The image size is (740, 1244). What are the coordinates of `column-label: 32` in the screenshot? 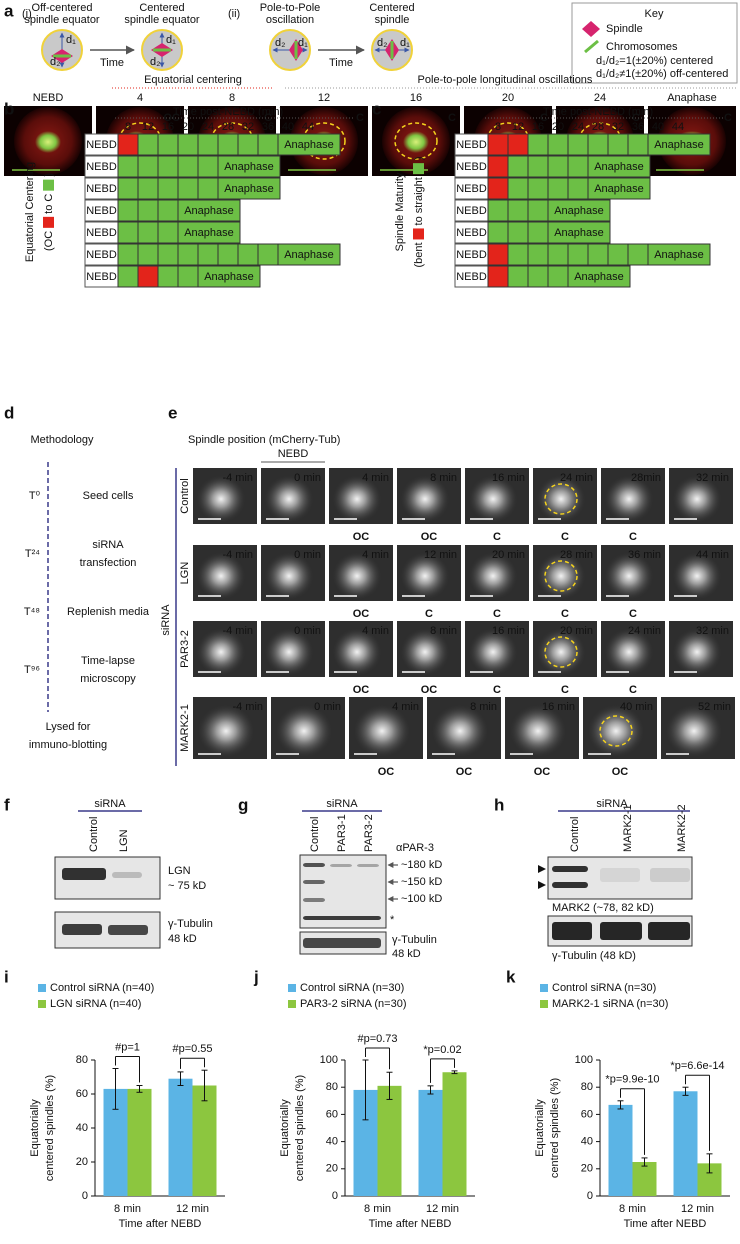 It's located at (618, 127).